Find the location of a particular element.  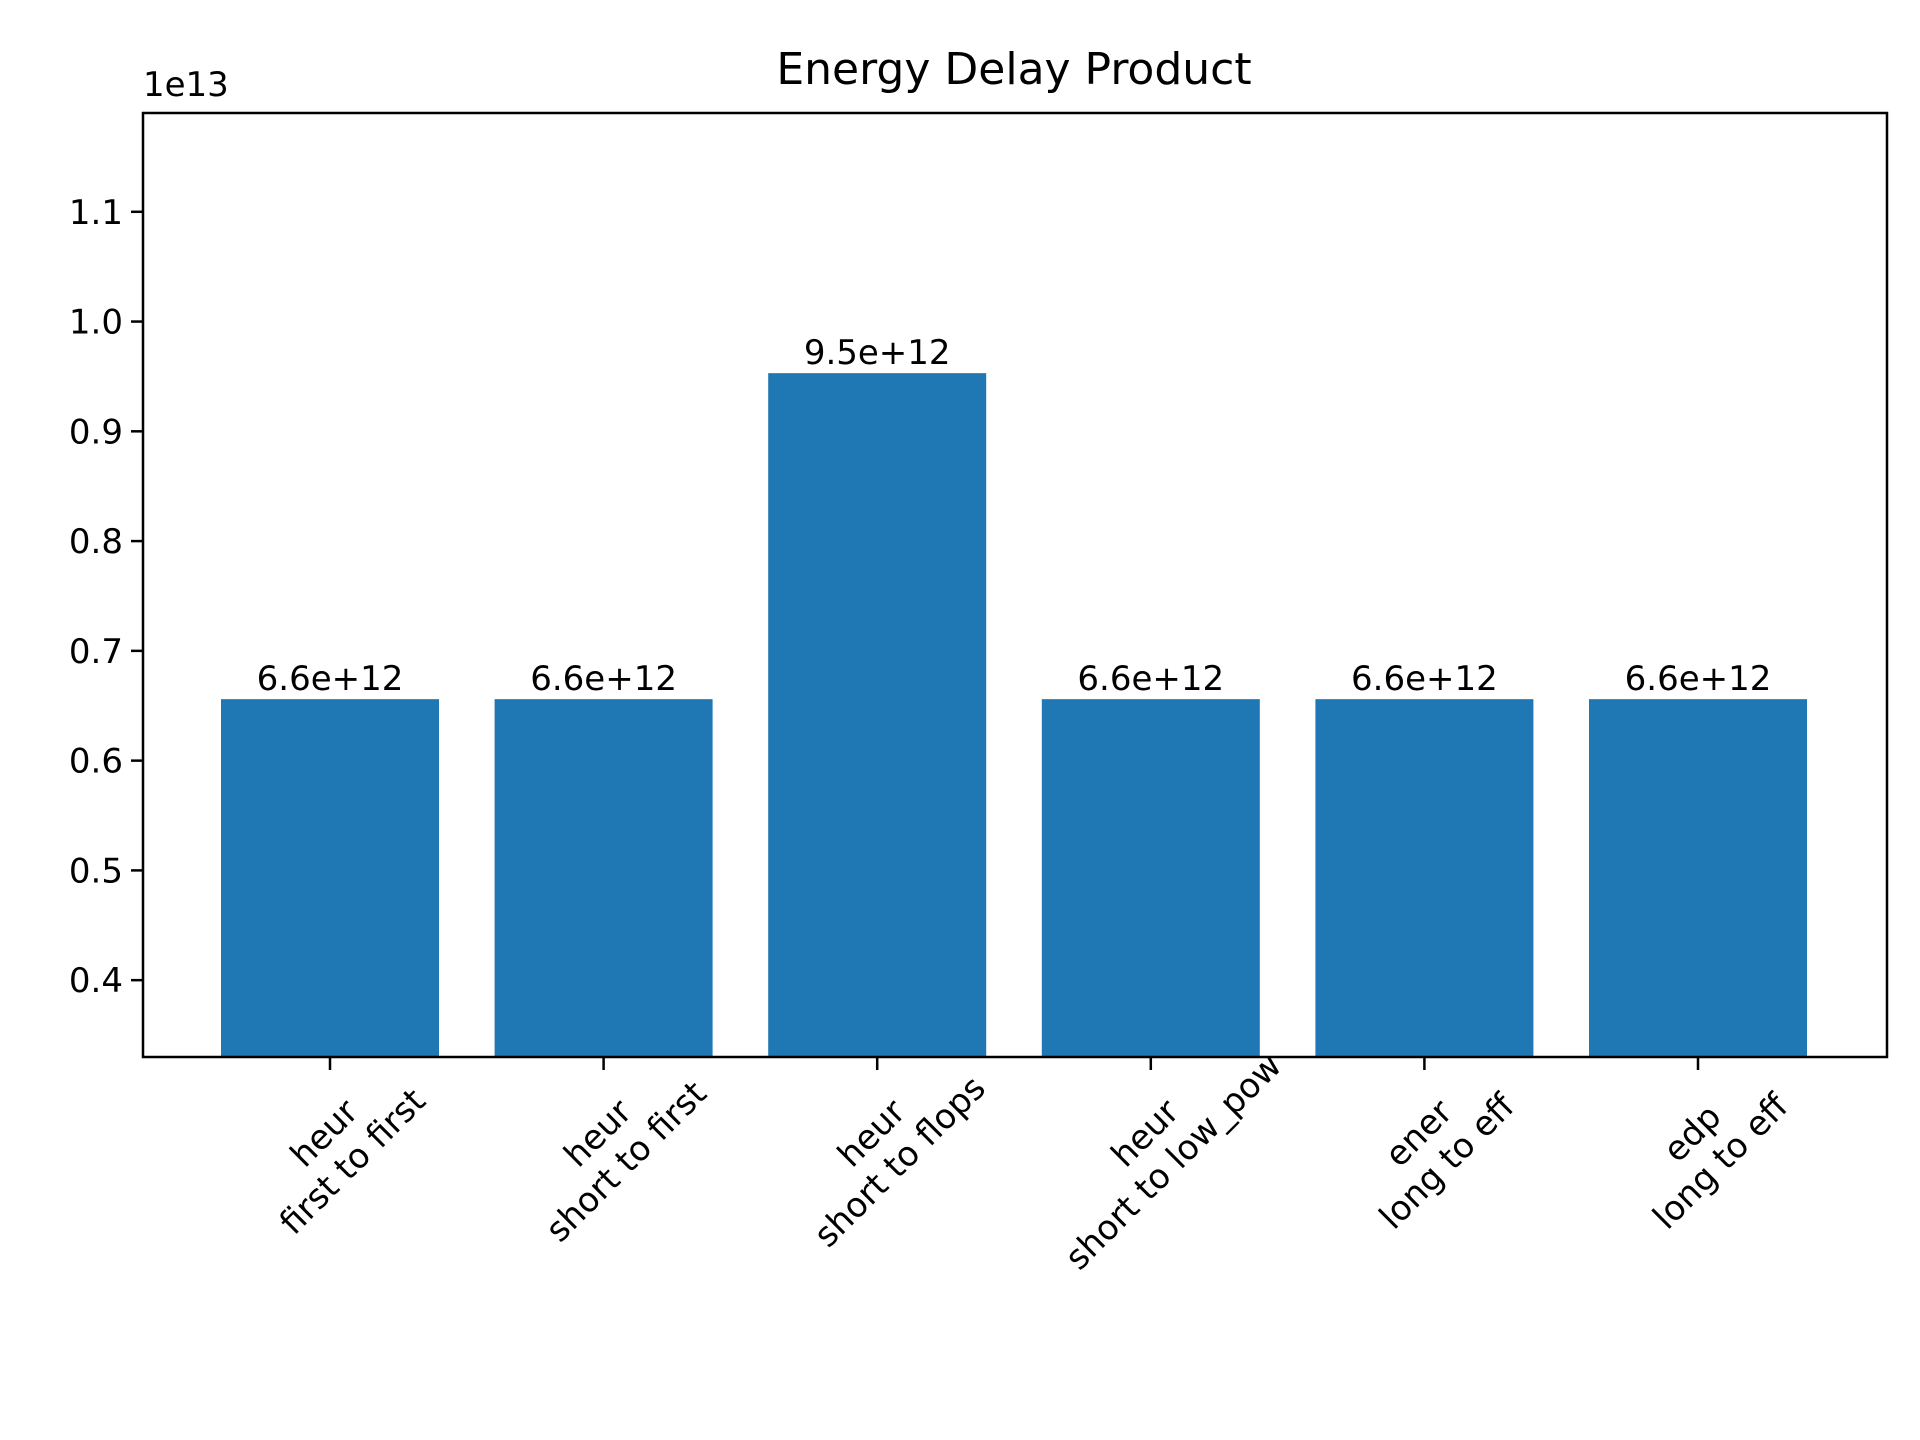

y-tick-label: 0.7 is located at coordinates (96, 652).